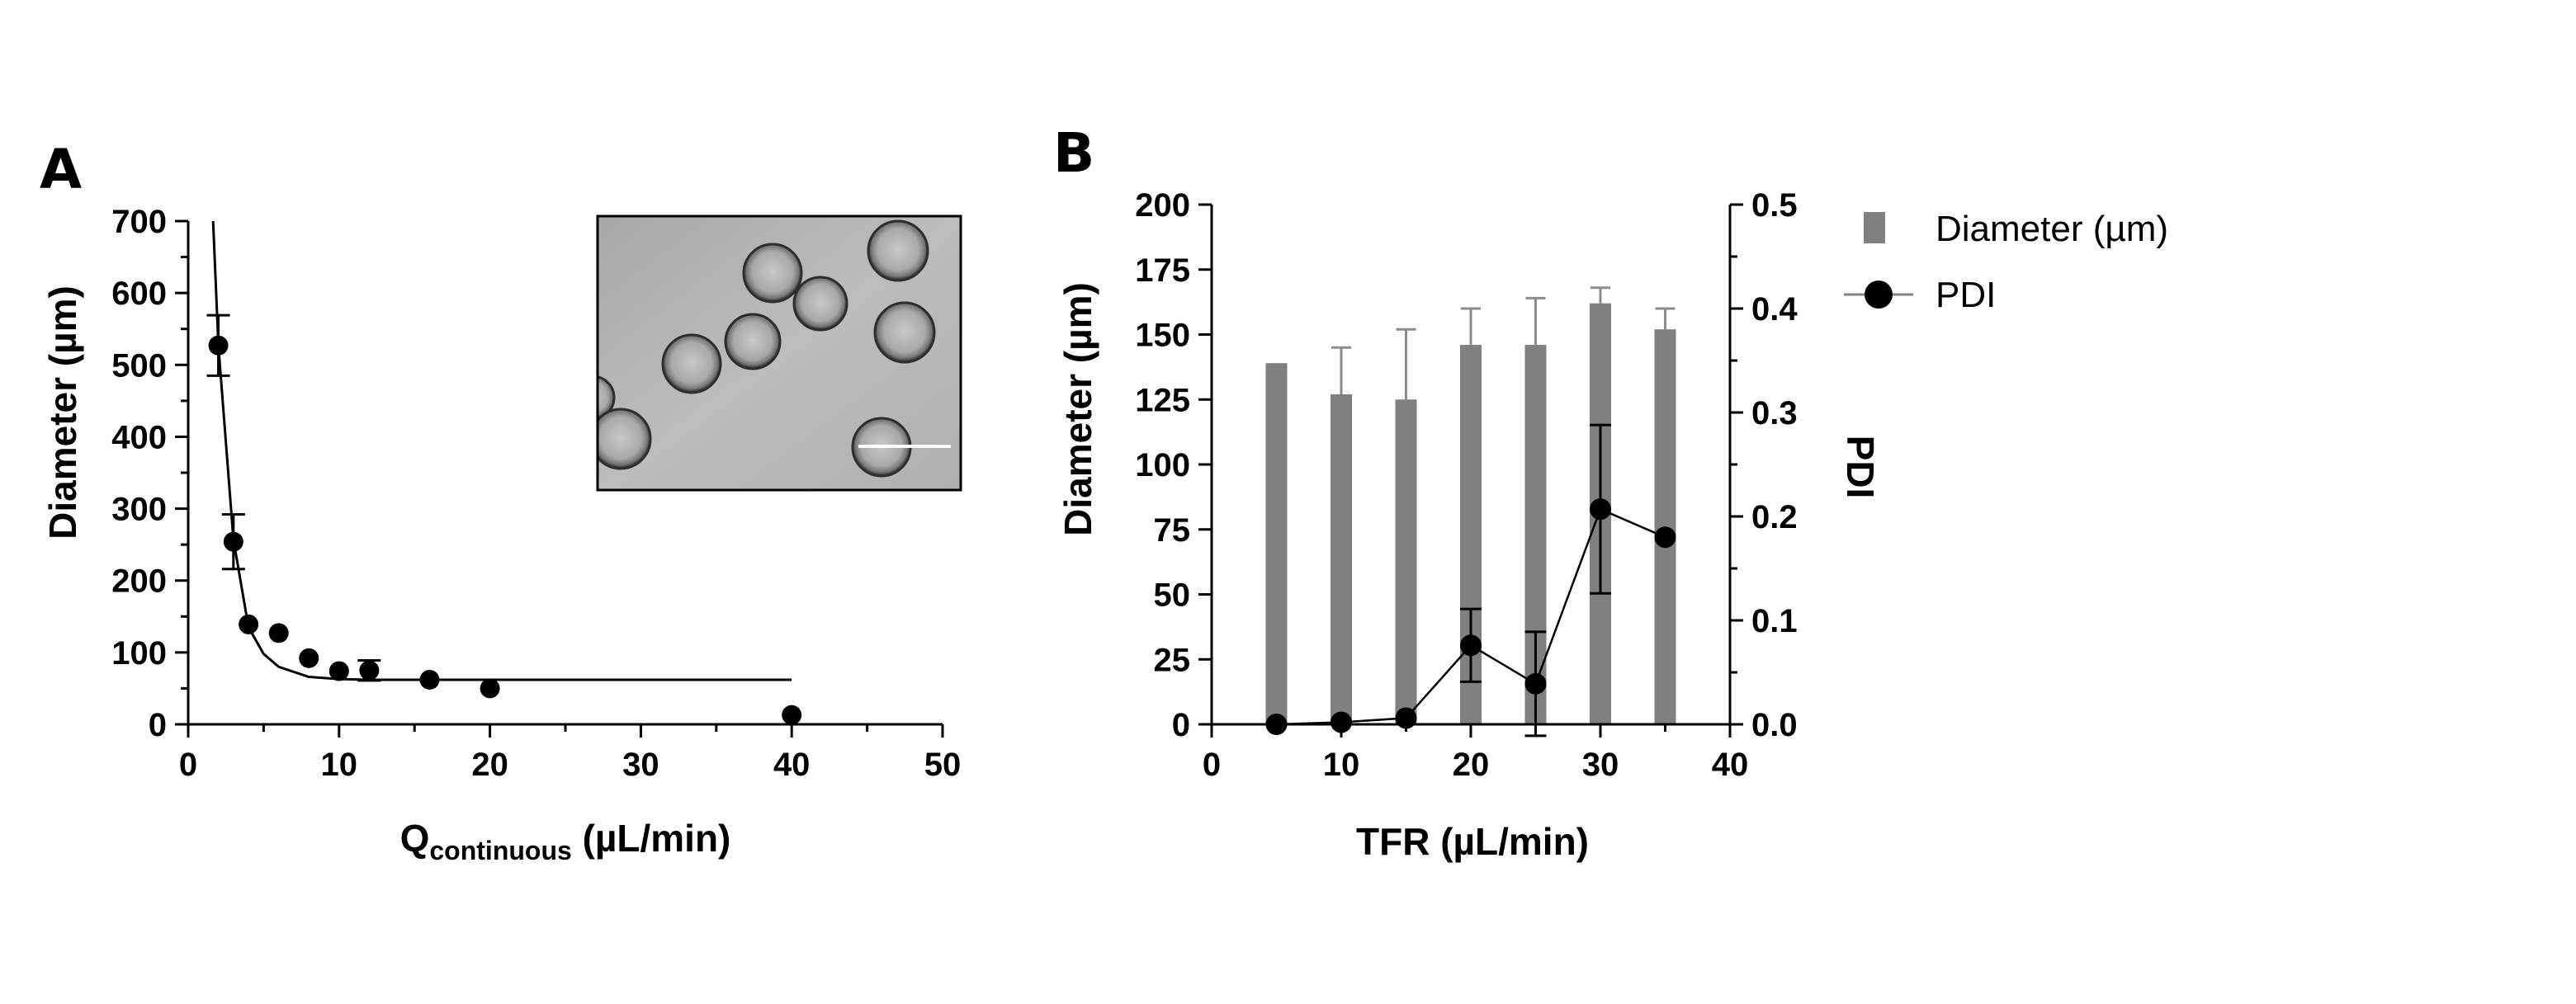 This screenshot has height=1004, width=2576. I want to click on panel-b-right-y-tick-label: 0.2, so click(1774, 517).